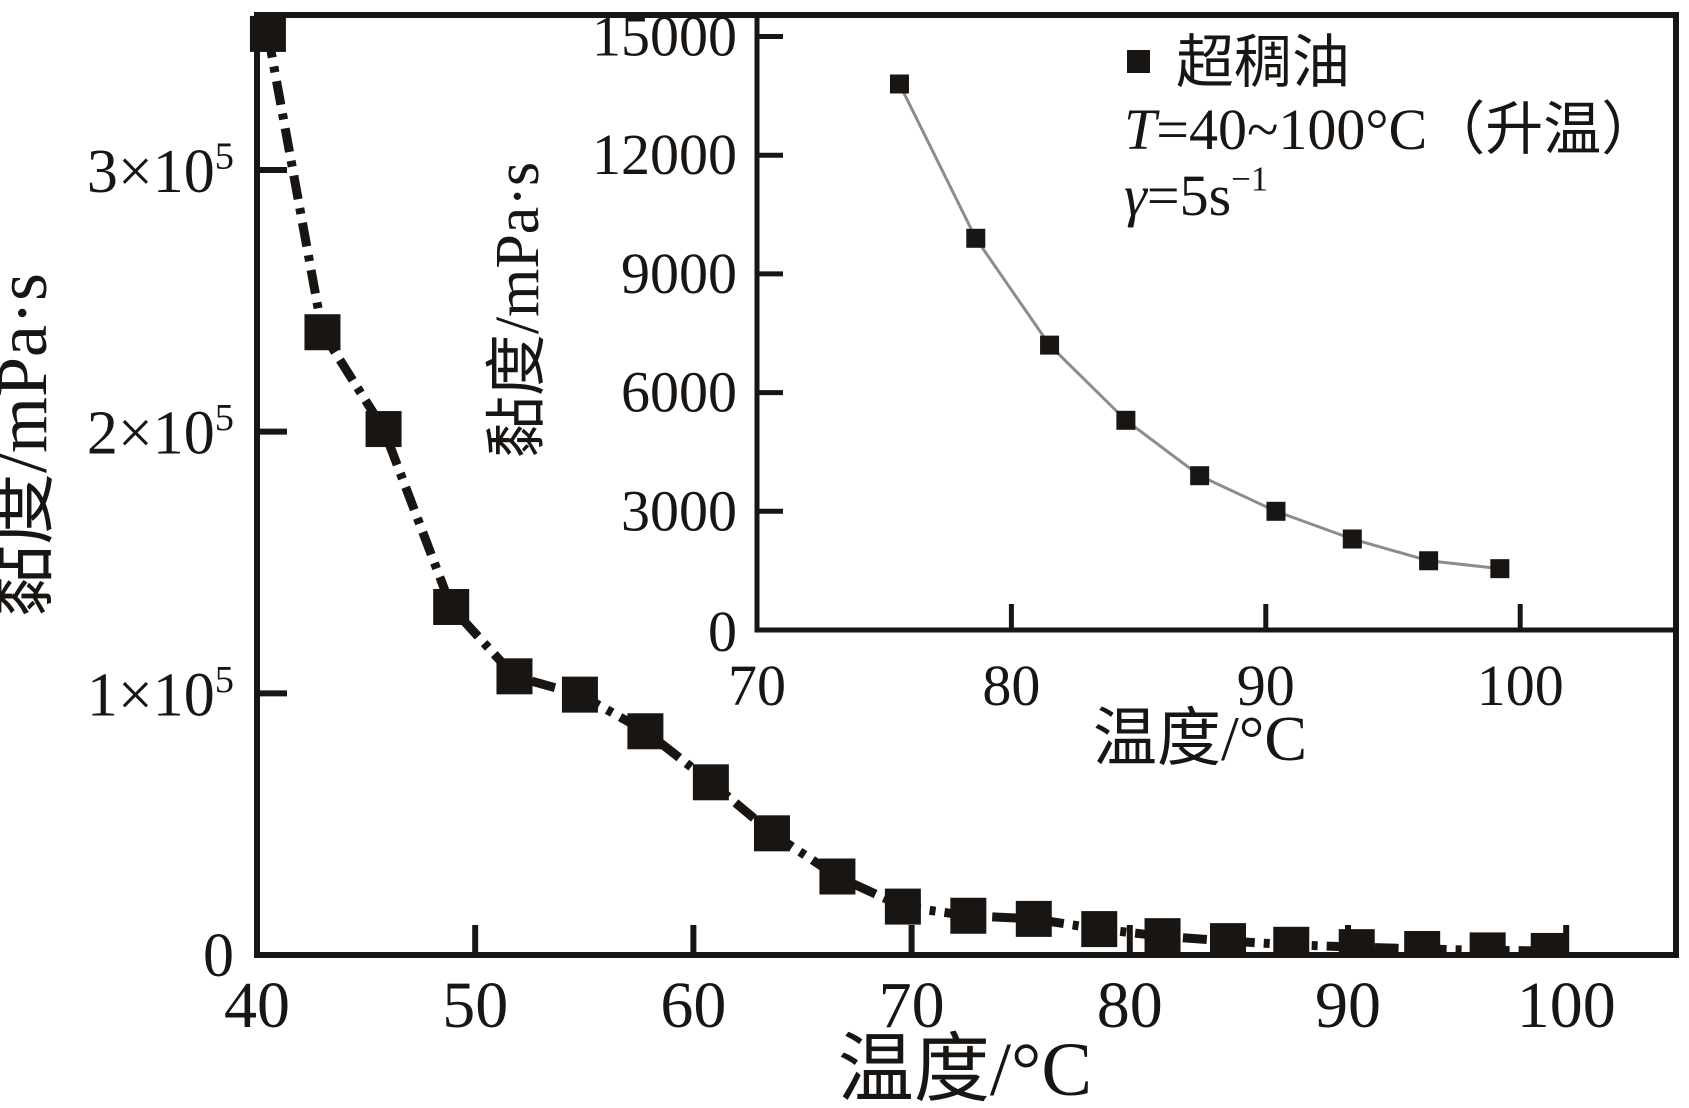 The image size is (1689, 1108). What do you see at coordinates (1520, 685) in the screenshot?
I see `inset-x-tick-label: 100` at bounding box center [1520, 685].